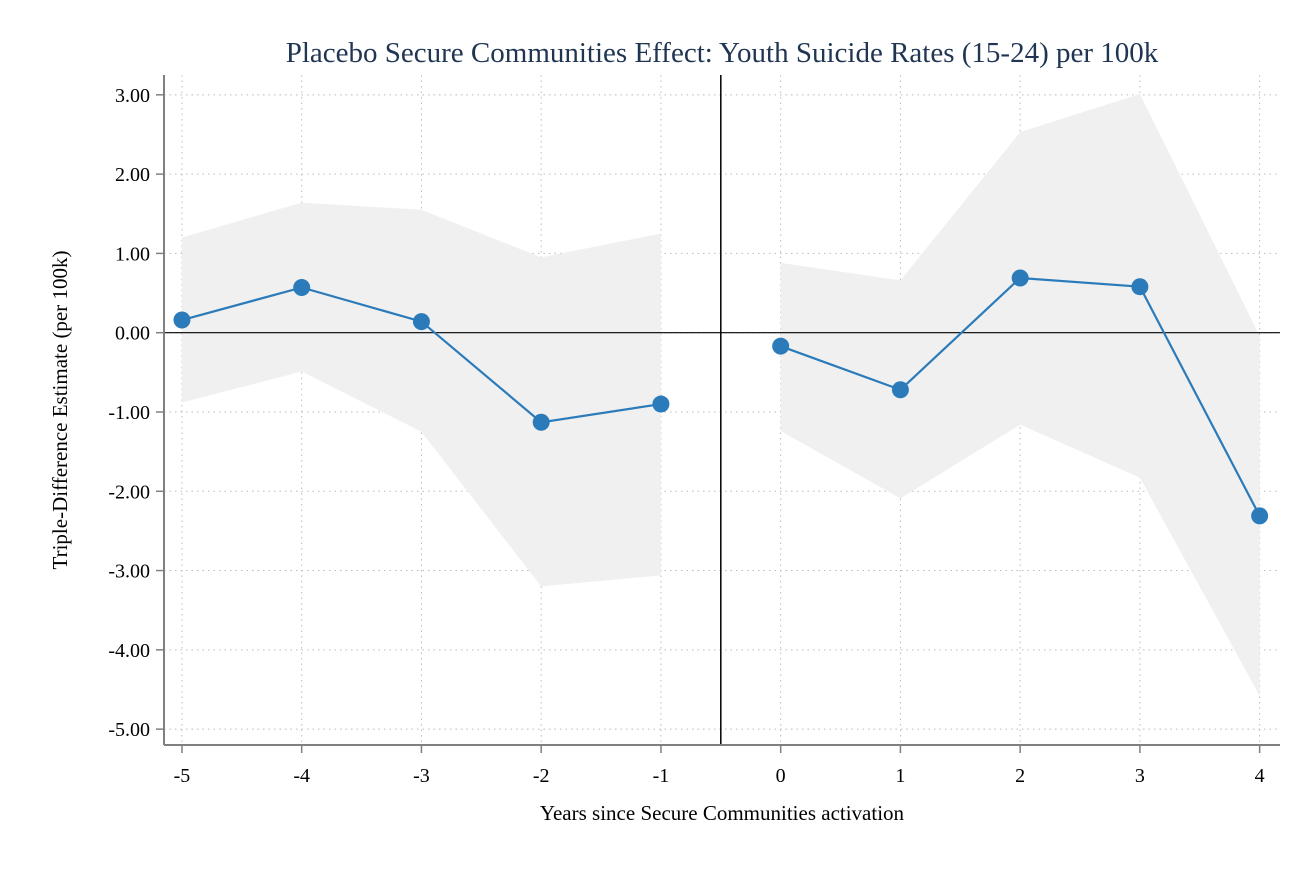 This screenshot has height=874, width=1312. I want to click on y-tick-label-0: 3.00, so click(132, 96).